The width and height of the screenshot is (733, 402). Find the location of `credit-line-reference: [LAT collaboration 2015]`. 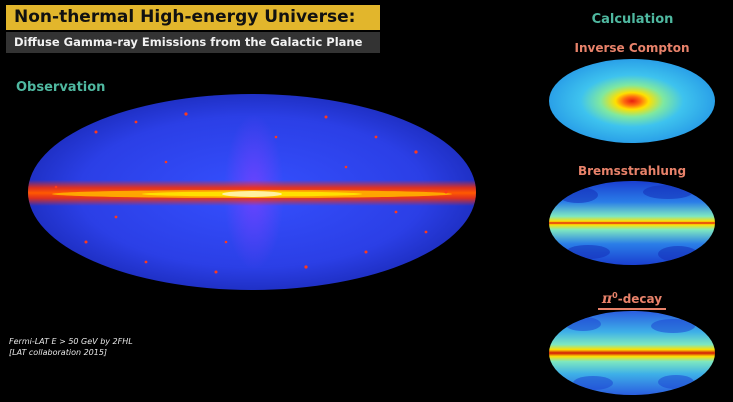

credit-line-reference: [LAT collaboration 2015] is located at coordinates (58, 352).